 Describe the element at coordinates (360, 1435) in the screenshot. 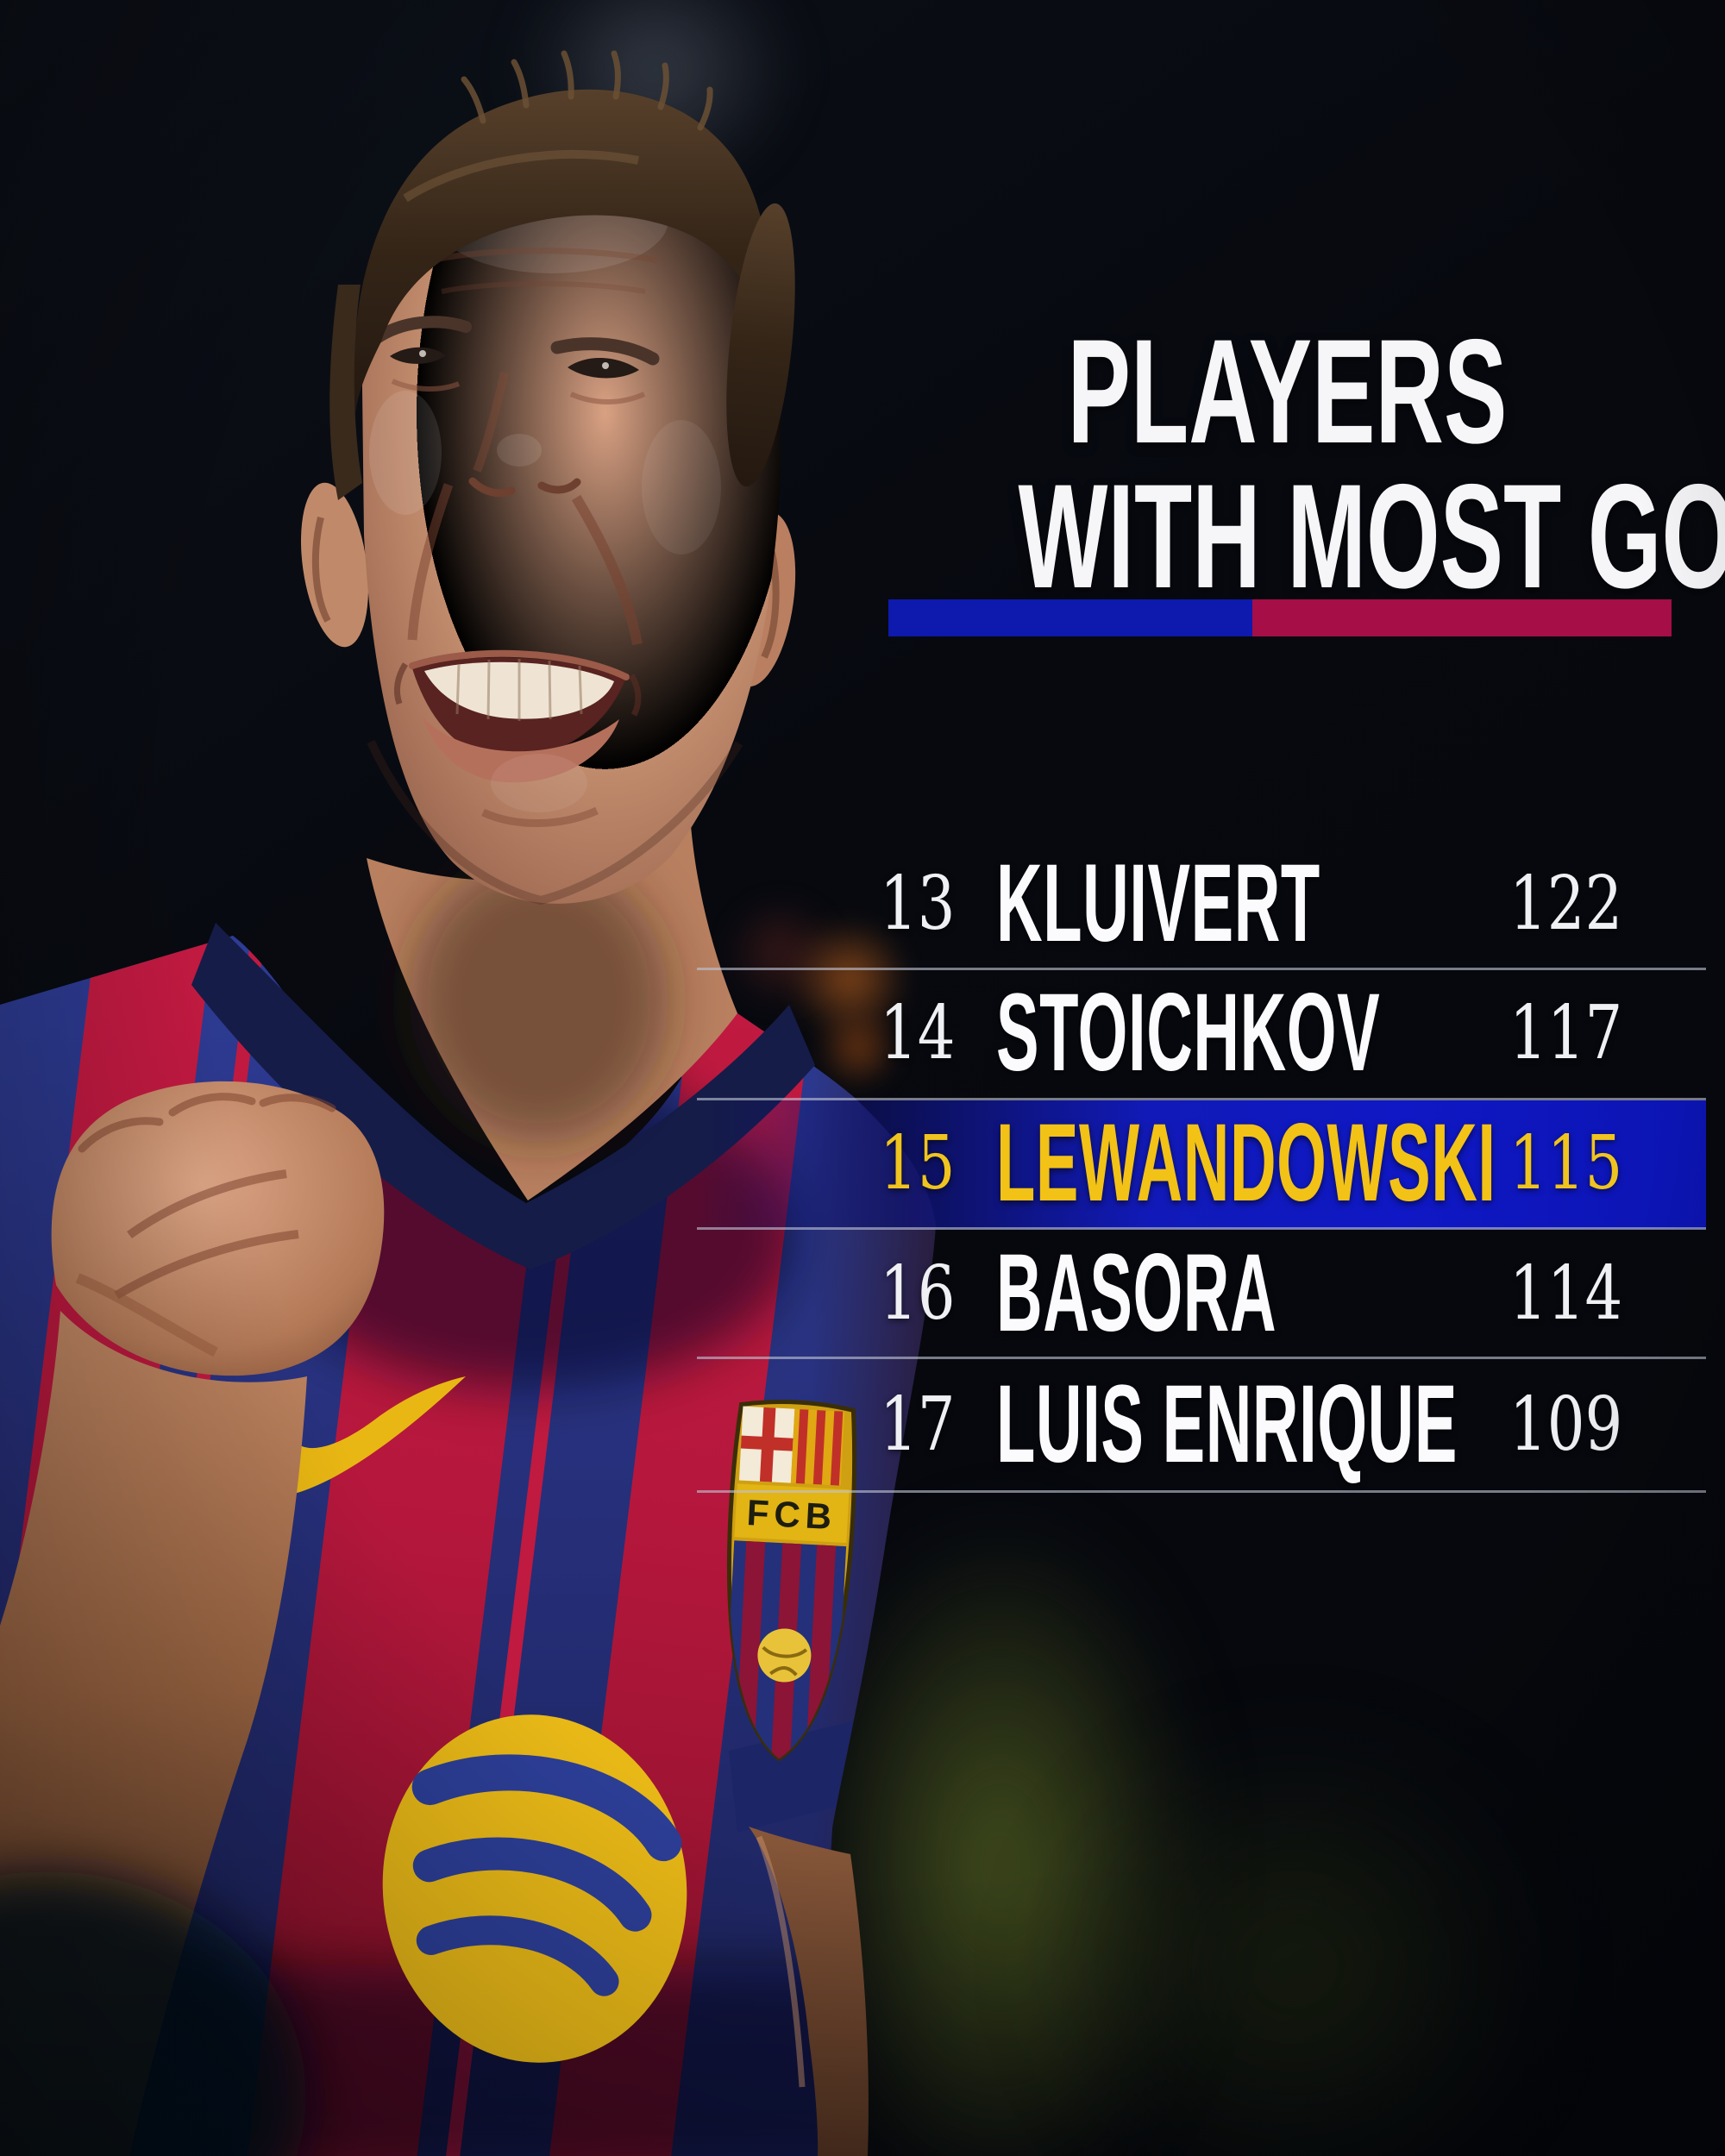

I see `nike-swoosh-icon` at that location.